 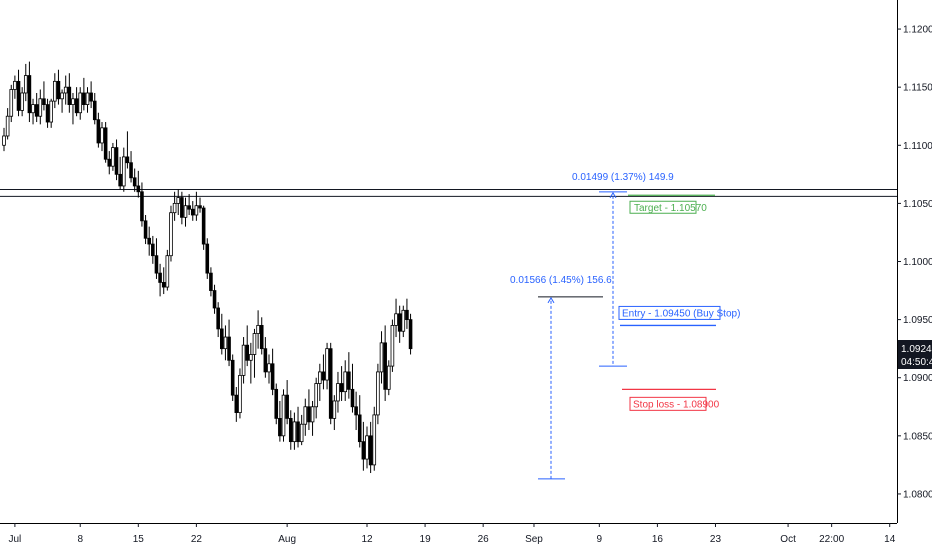 What do you see at coordinates (663, 207) in the screenshot?
I see `target-label-box` at bounding box center [663, 207].